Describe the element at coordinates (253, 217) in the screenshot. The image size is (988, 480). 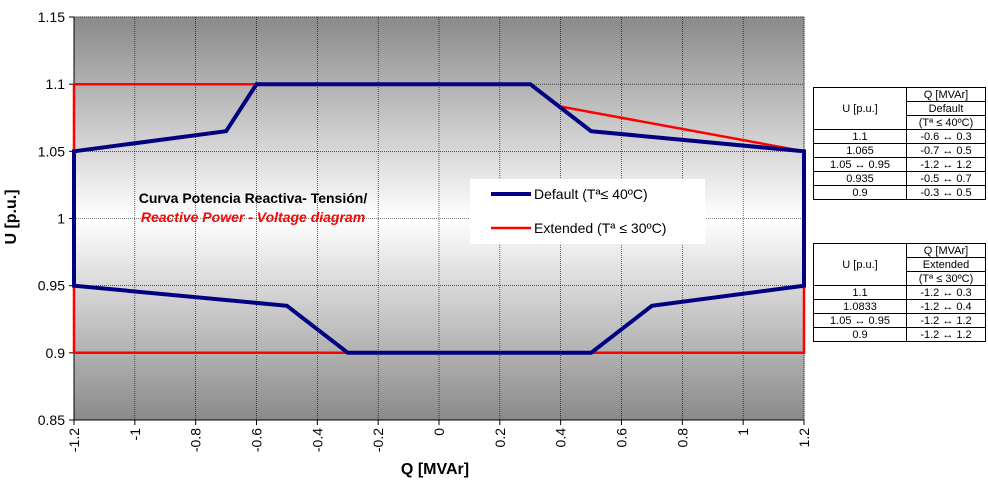
I see `chart-title-line2: Reactive Power - Voltage diagram` at that location.